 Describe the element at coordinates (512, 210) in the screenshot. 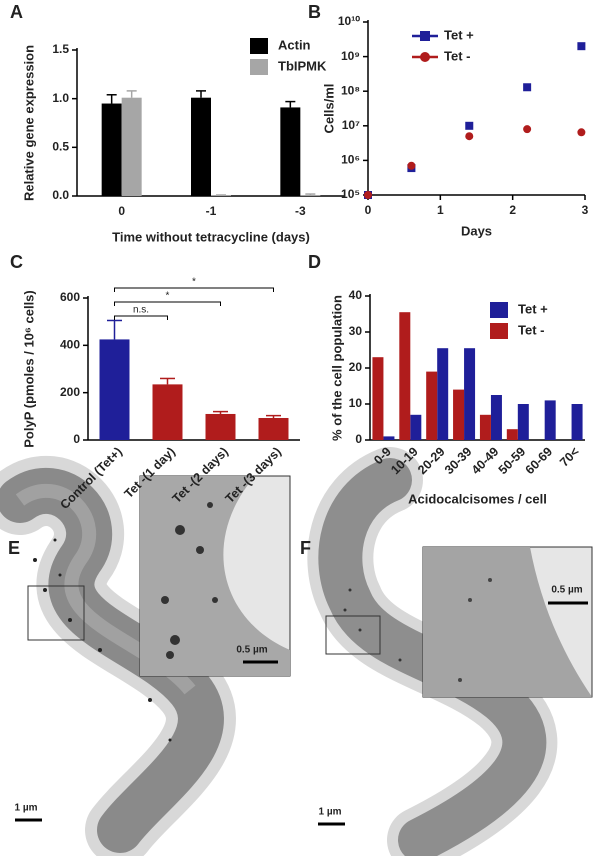

I see `x-tick-label: 2` at that location.